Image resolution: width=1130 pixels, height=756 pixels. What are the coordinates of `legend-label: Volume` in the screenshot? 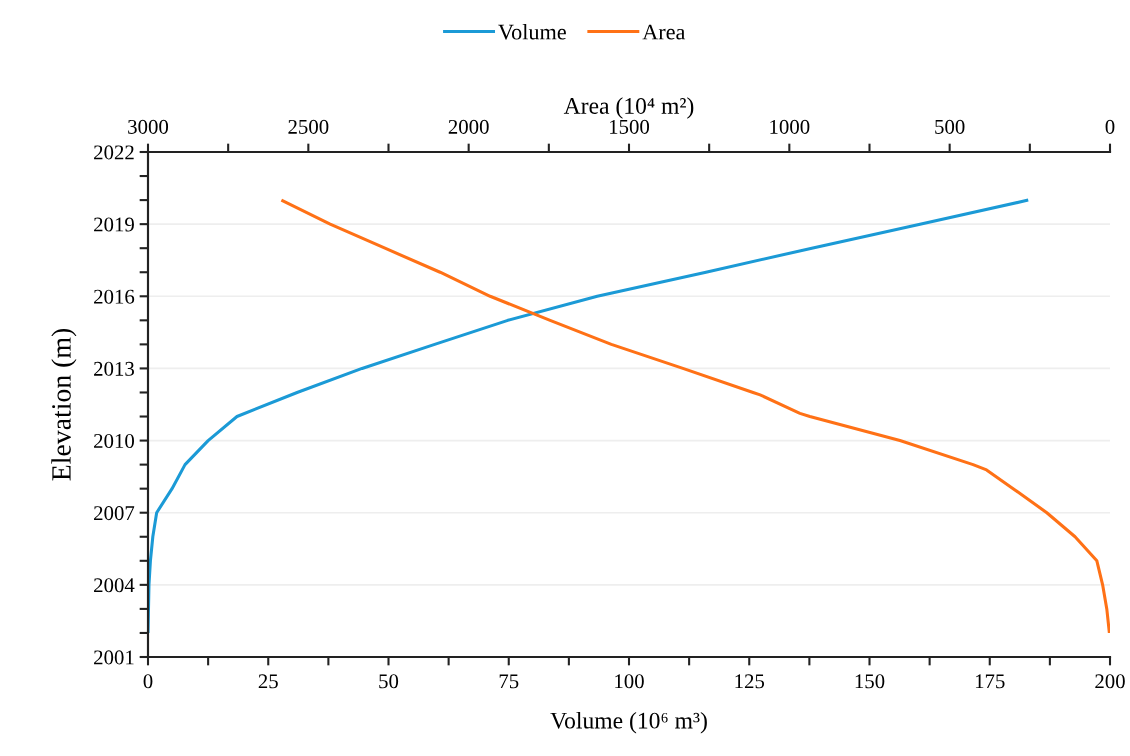 It's located at (532, 31).